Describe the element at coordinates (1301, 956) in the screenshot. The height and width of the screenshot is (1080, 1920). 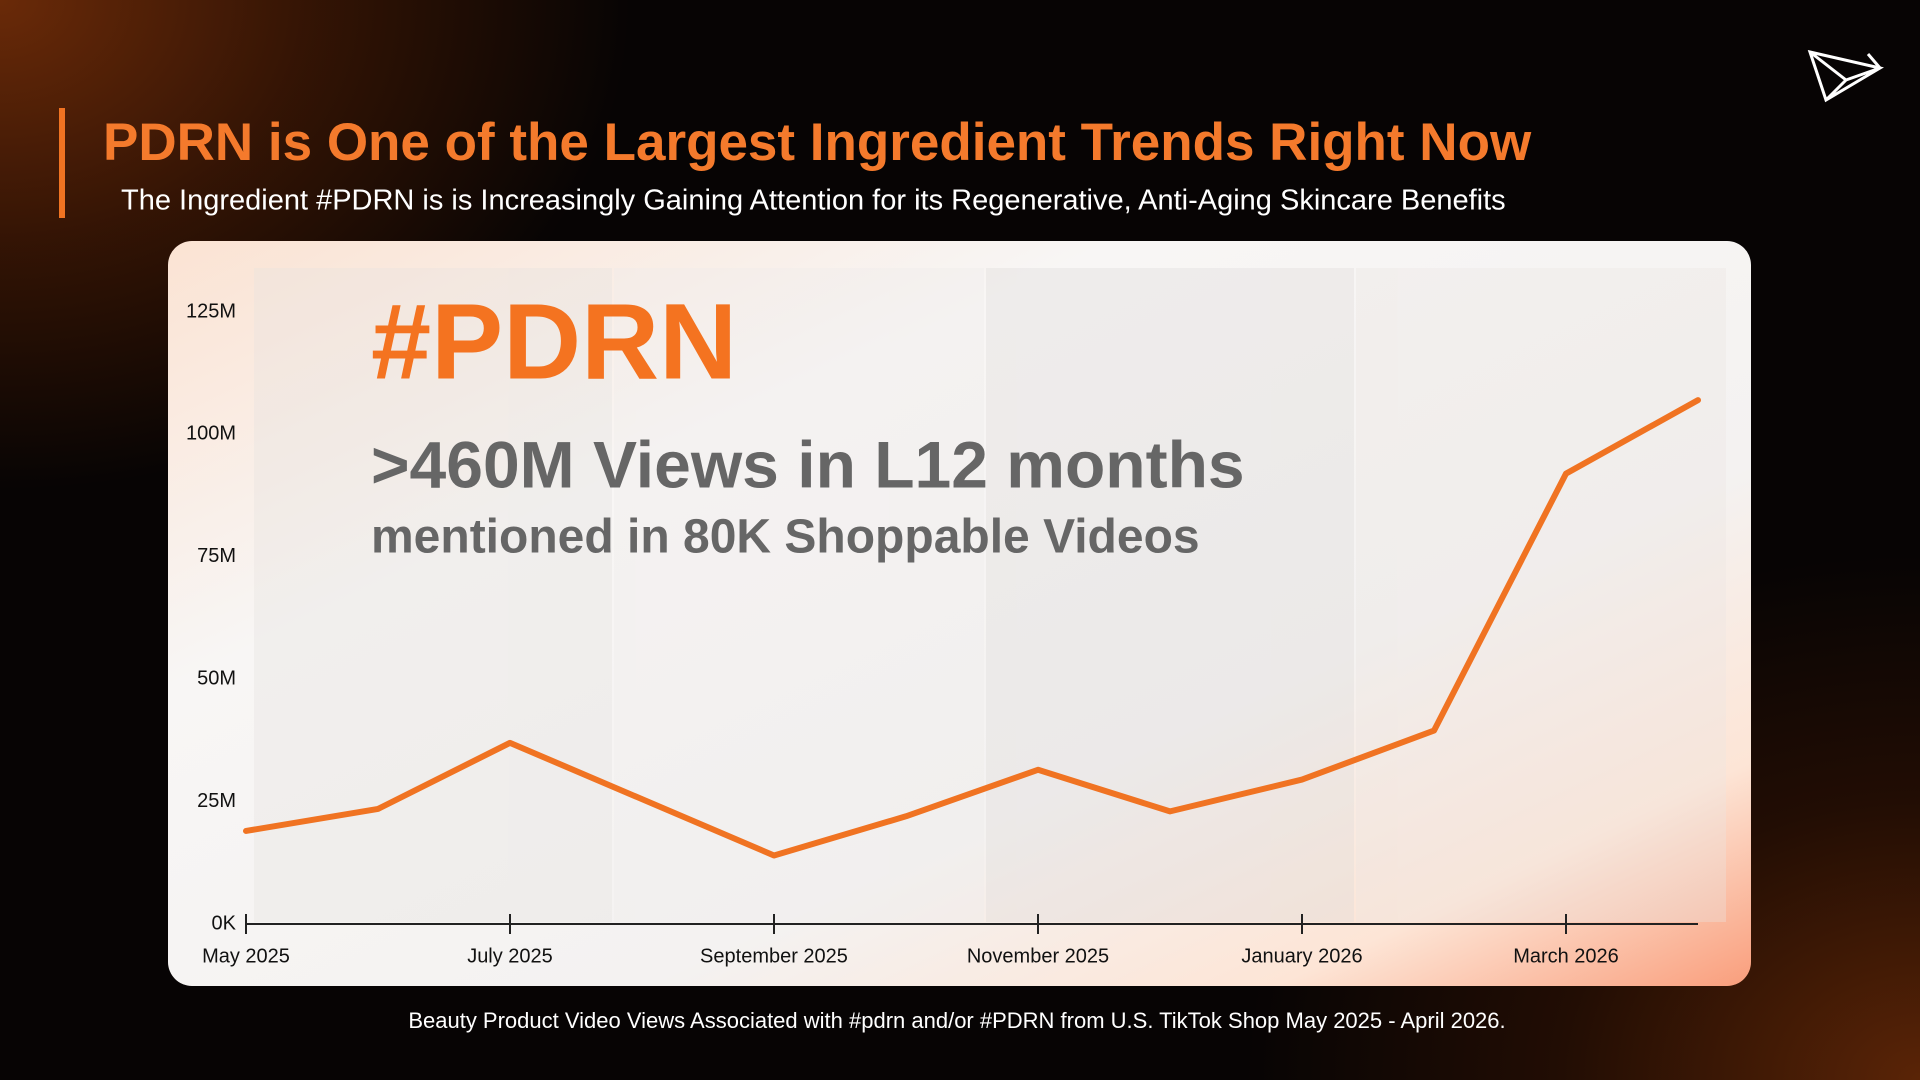
I see `x-tick-label: January 2026` at that location.